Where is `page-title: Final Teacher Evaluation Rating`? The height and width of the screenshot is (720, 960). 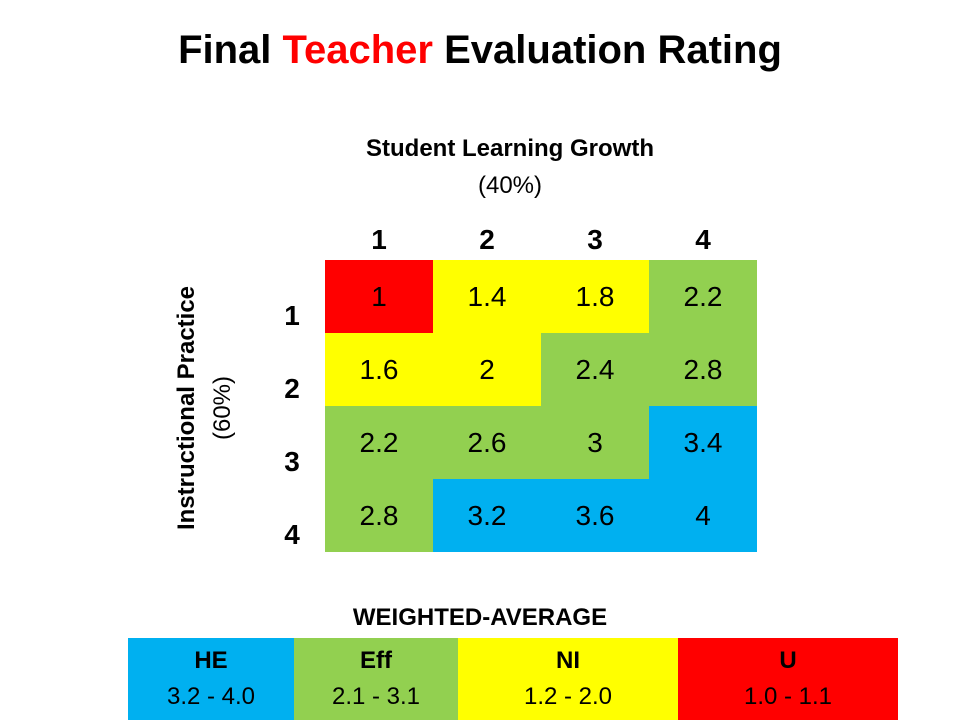
page-title: Final Teacher Evaluation Rating is located at coordinates (480, 50).